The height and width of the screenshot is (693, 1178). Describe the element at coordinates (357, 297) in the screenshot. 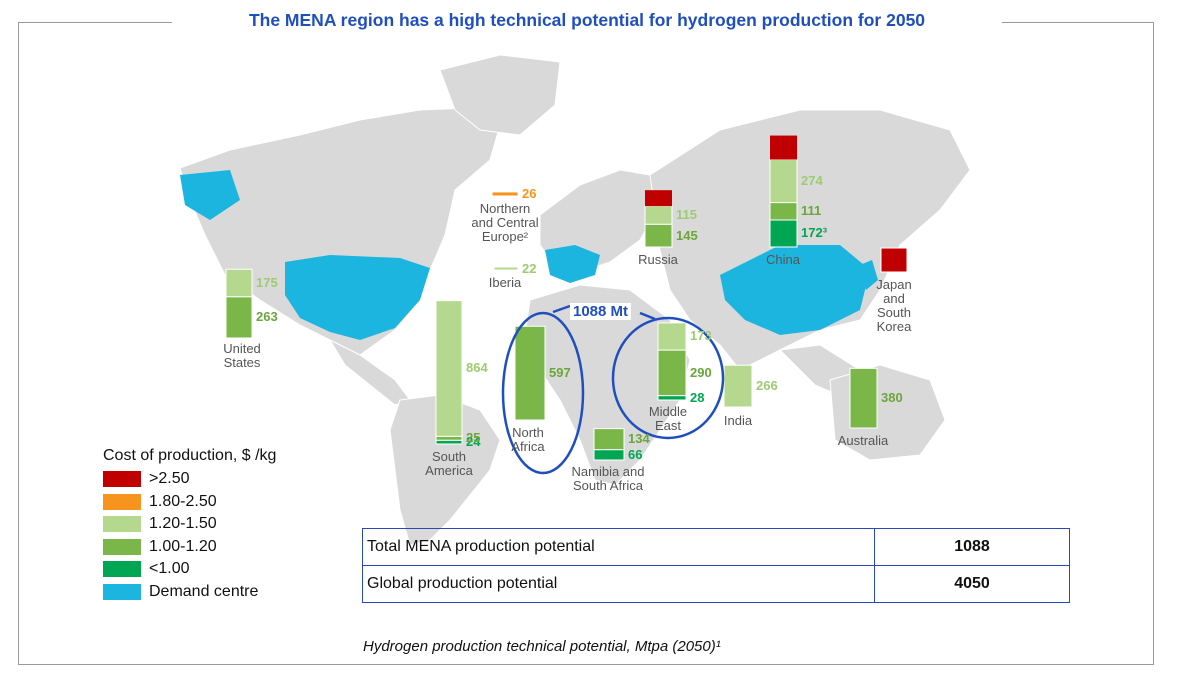

I see `us-demand-centre` at that location.